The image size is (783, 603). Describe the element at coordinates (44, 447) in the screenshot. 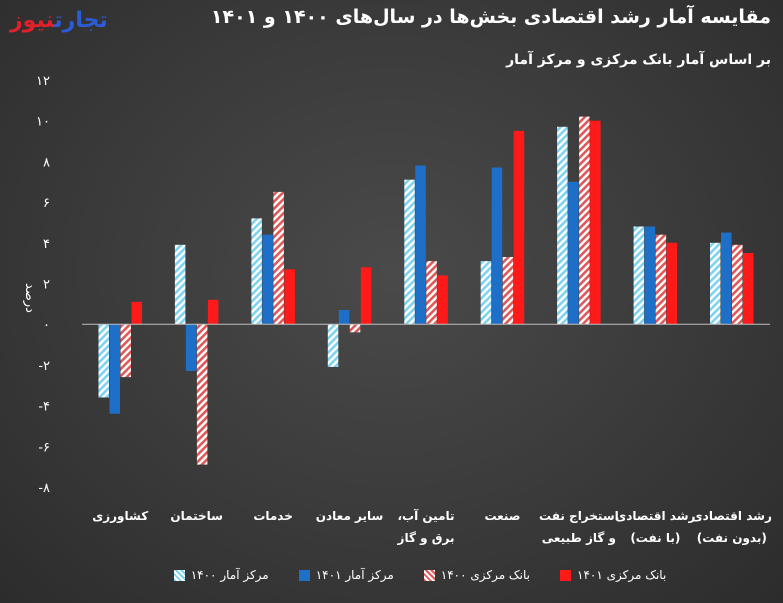

I see `y-tick-label: -۶` at that location.